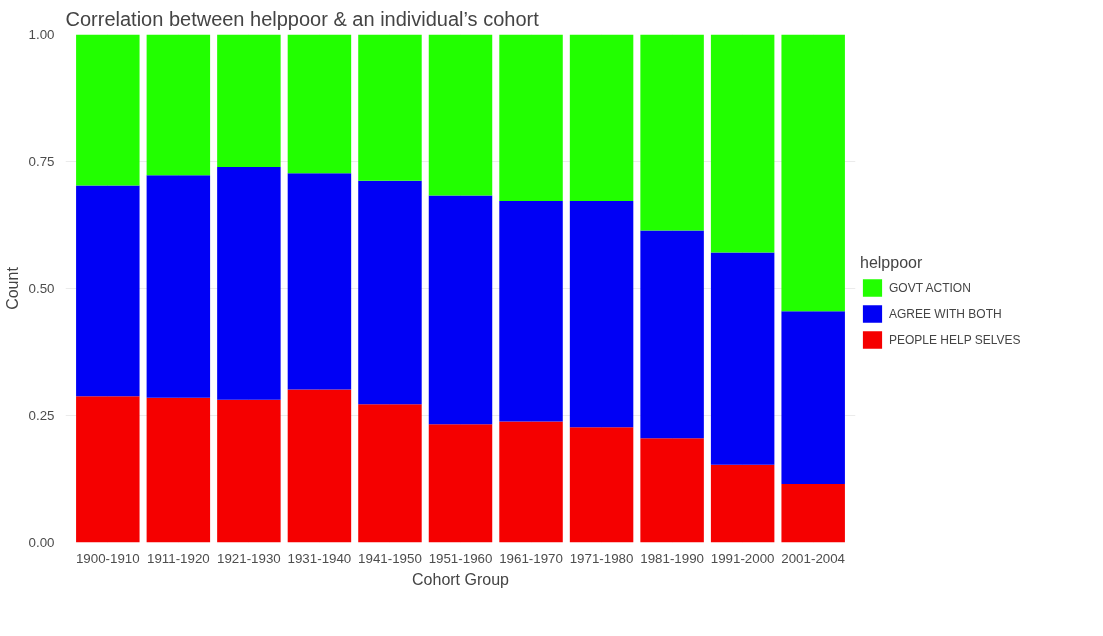 The height and width of the screenshot is (636, 1103). What do you see at coordinates (107, 558) in the screenshot?
I see `x-tick-label: 1900-1910` at bounding box center [107, 558].